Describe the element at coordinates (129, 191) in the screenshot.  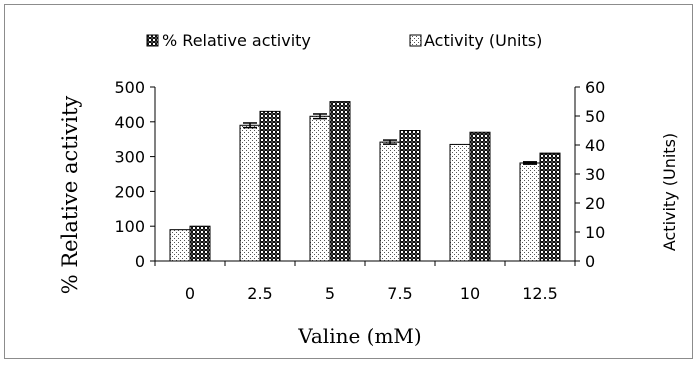
I see `y-tick-label-left: 200` at that location.